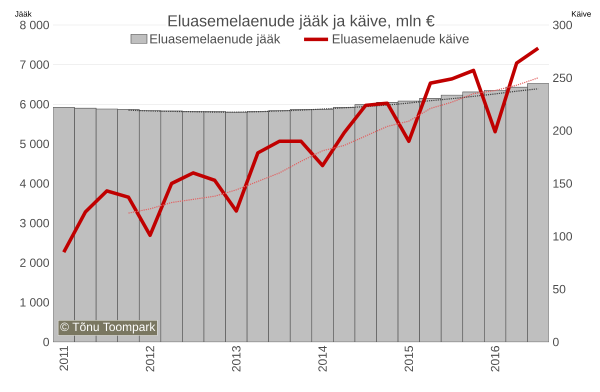 The height and width of the screenshot is (392, 600). Describe the element at coordinates (562, 183) in the screenshot. I see `y2-tick-label: 150` at that location.